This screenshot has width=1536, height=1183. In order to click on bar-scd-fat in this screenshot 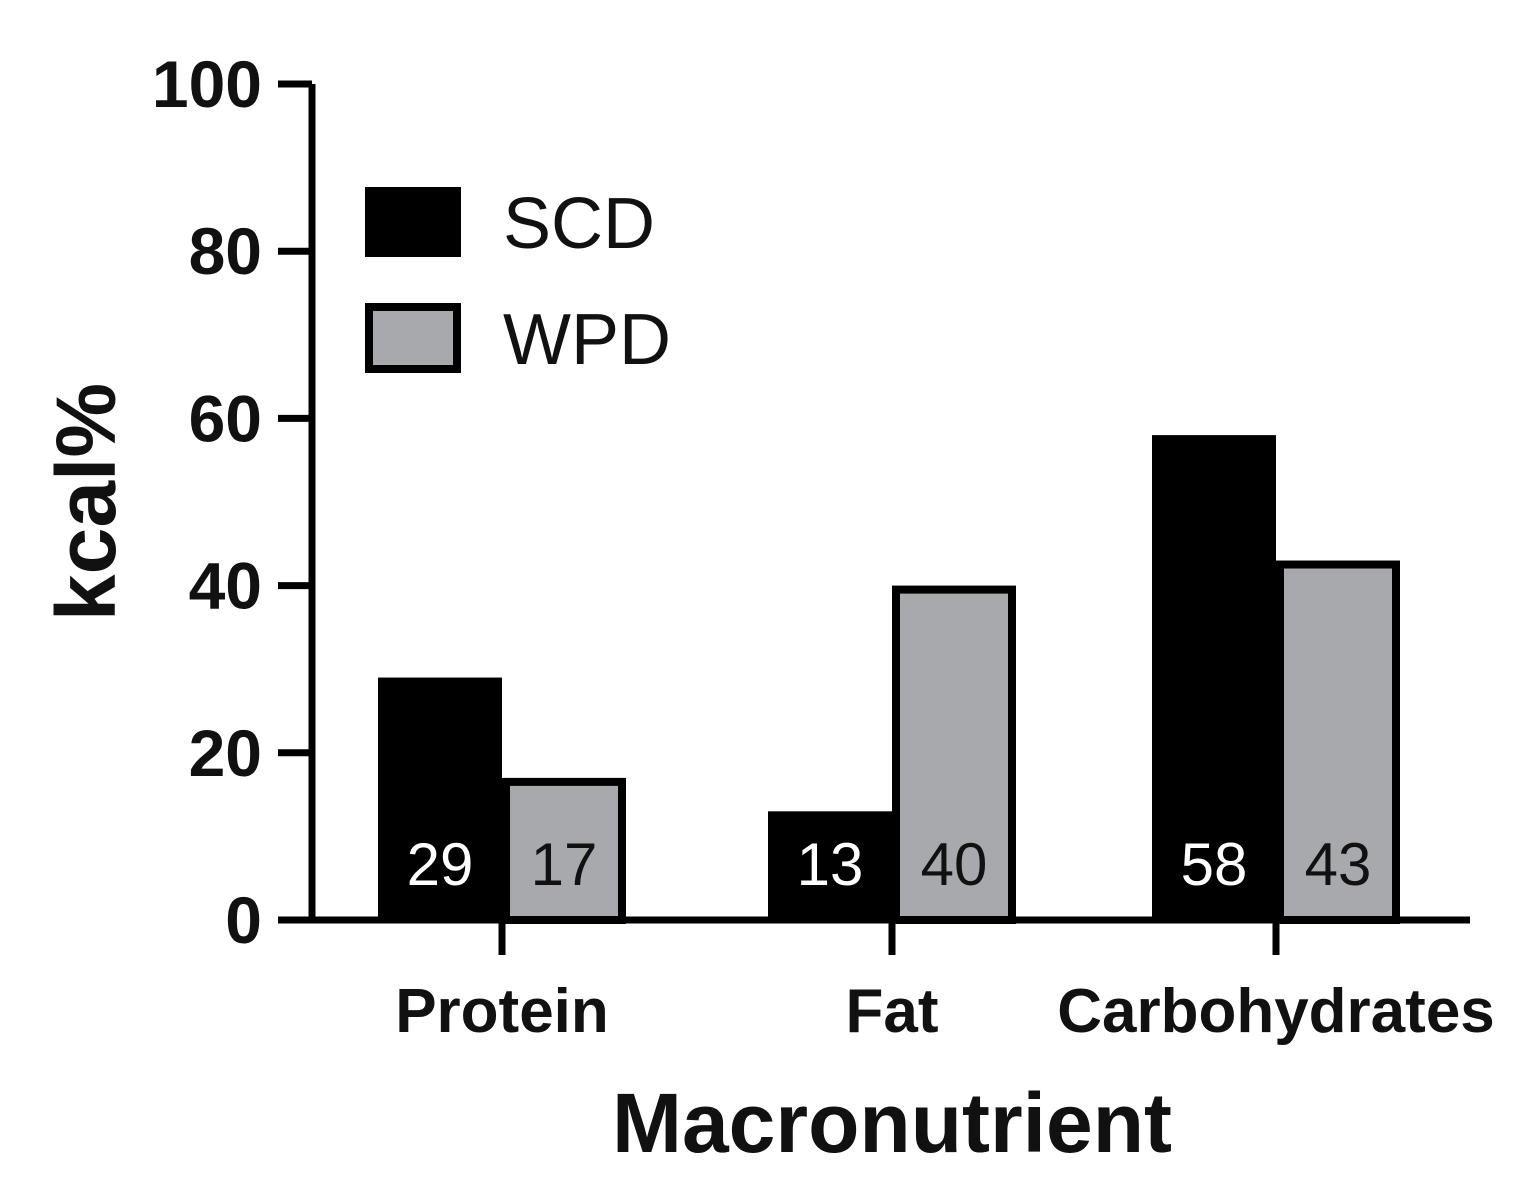, I will do `click(830, 865)`.